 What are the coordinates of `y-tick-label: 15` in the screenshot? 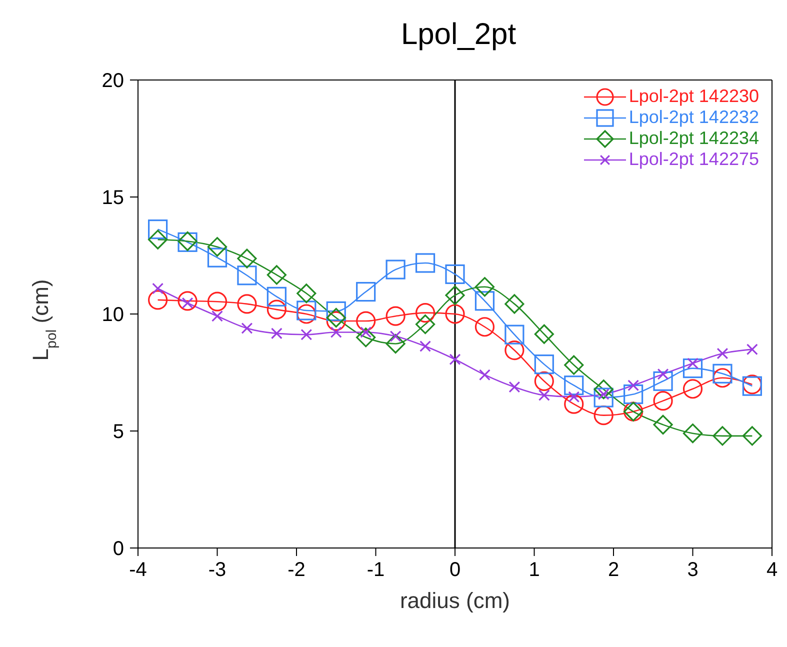 It's located at (113, 198).